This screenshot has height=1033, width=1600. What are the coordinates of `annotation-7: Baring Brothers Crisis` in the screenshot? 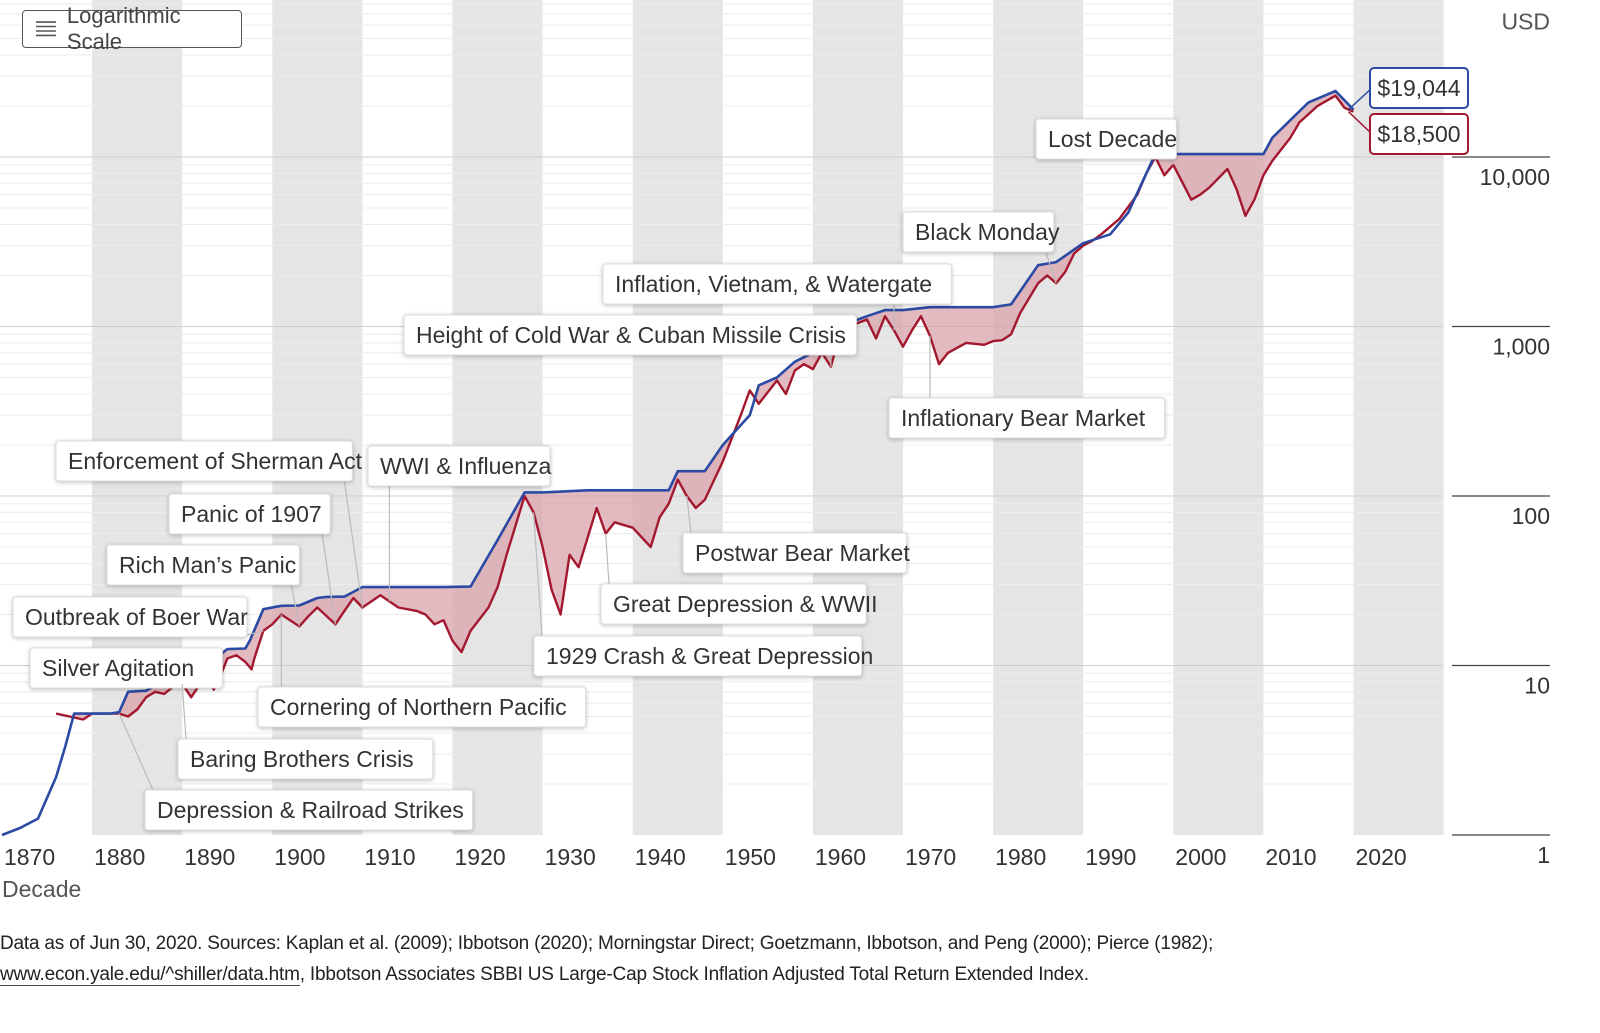 It's located at (305, 731).